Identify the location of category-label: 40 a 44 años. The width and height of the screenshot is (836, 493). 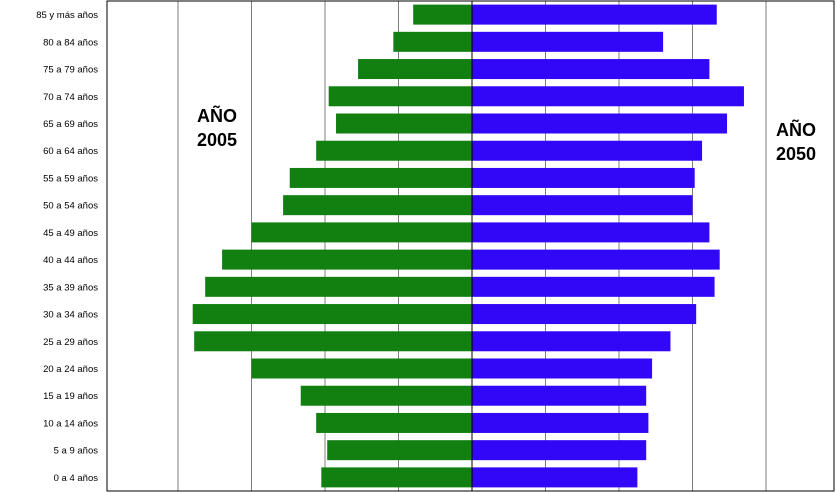
(70, 260).